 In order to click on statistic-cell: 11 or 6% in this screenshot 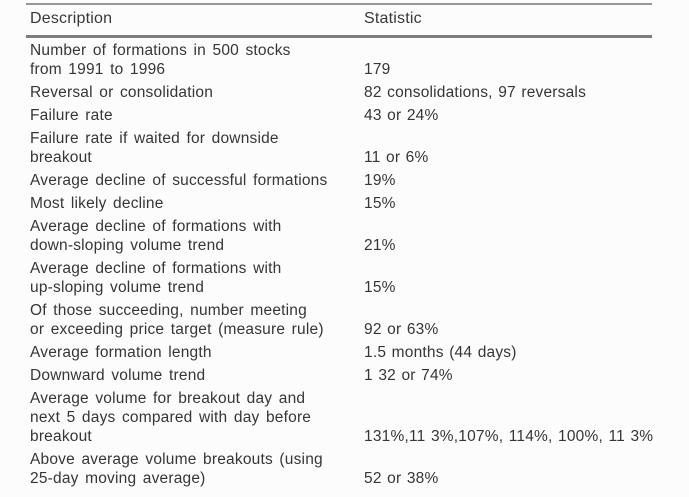, I will do `click(396, 157)`.